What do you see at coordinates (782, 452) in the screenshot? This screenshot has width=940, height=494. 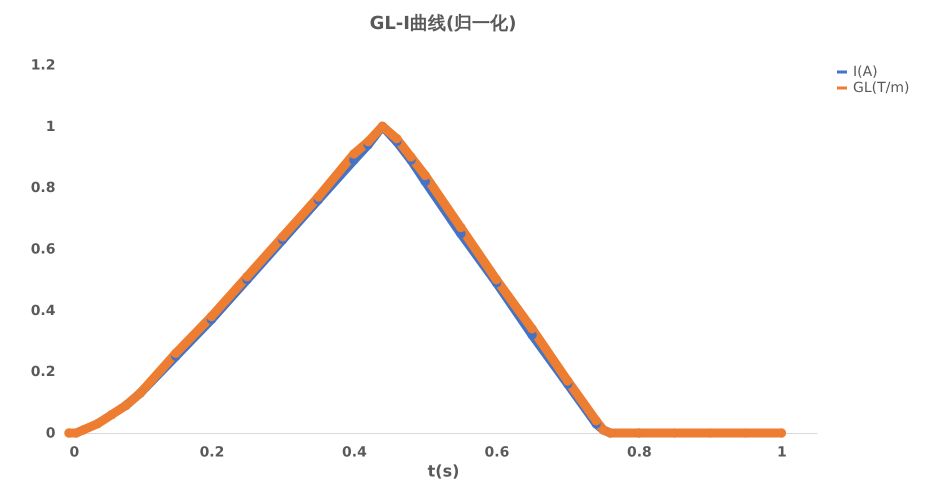 I see `x-tick-label: 1` at bounding box center [782, 452].